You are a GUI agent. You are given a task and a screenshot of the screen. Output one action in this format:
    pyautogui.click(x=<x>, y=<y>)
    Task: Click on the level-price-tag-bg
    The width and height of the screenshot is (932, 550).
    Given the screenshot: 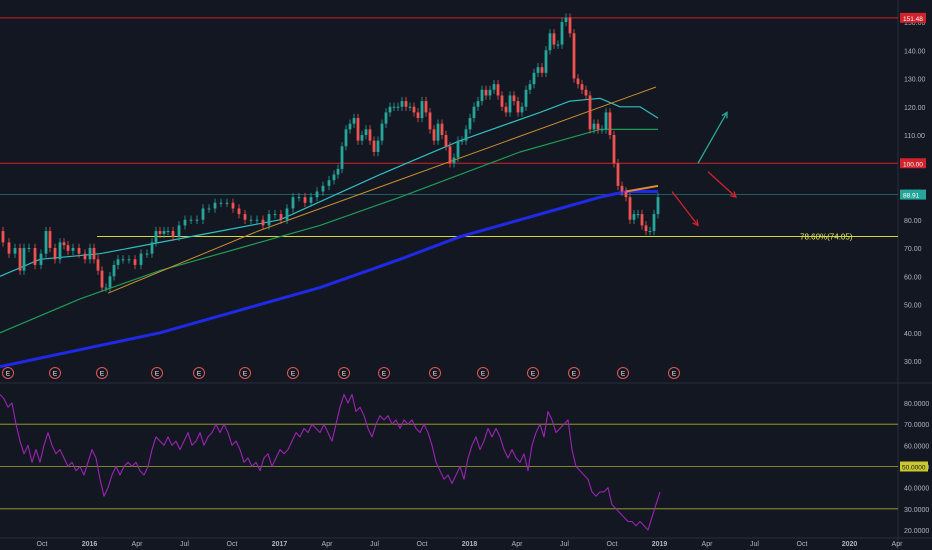 What is the action you would take?
    pyautogui.click(x=913, y=163)
    